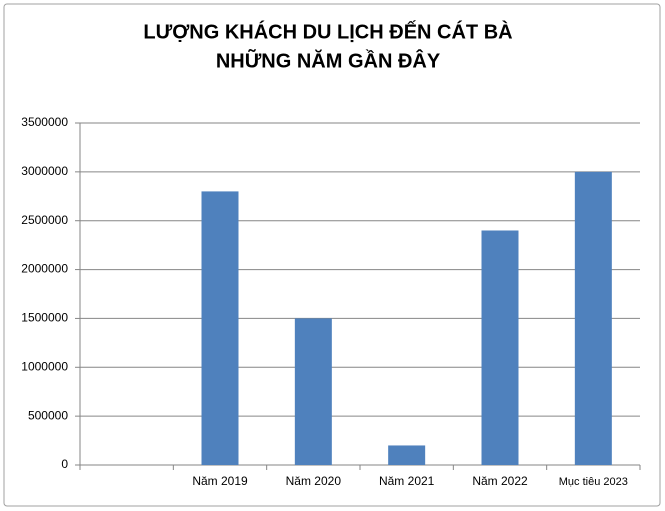 Image resolution: width=665 pixels, height=511 pixels. I want to click on y-tick-label: 2000000, so click(44, 269).